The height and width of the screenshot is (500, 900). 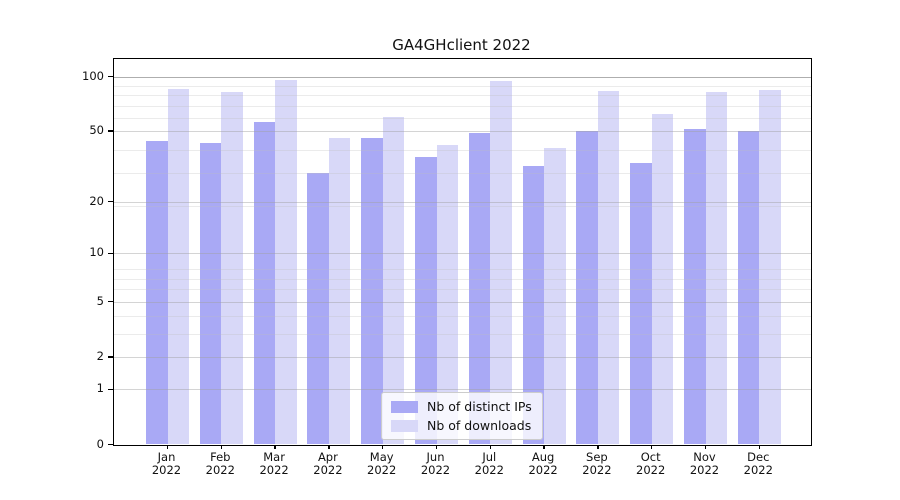 What do you see at coordinates (210, 293) in the screenshot?
I see `bar-distinct-ips-feb-2022` at bounding box center [210, 293].